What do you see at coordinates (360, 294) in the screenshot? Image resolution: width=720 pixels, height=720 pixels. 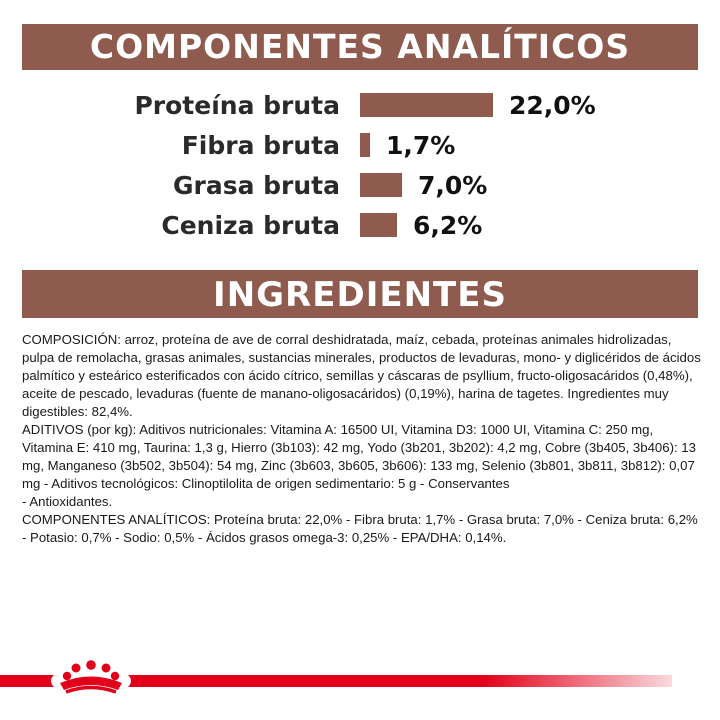 I see `ingredients-heading: INGREDIENTES` at bounding box center [360, 294].